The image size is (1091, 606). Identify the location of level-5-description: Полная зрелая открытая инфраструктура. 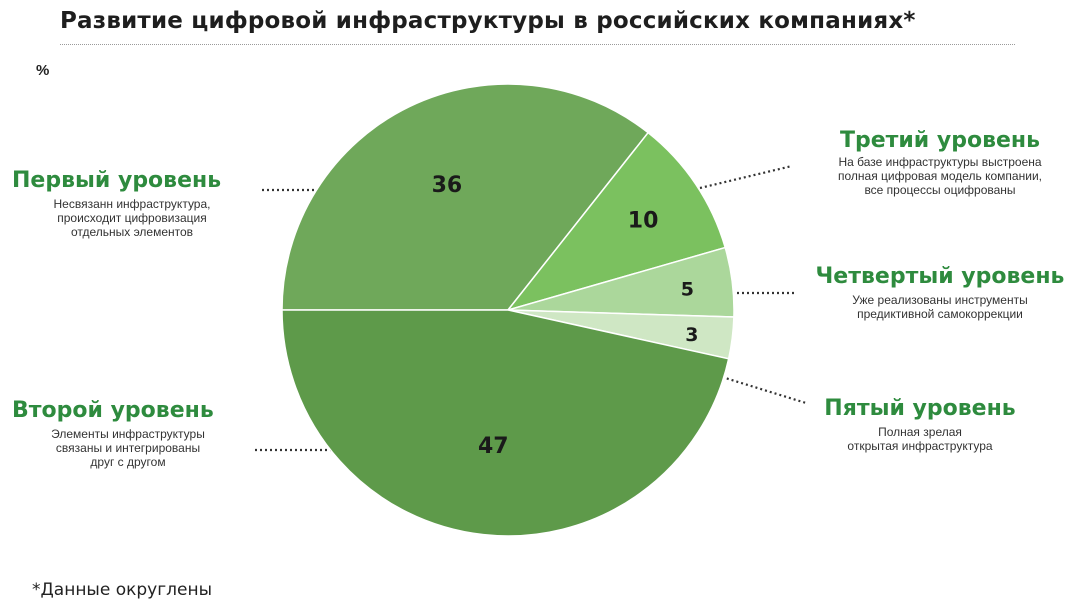
(920, 439).